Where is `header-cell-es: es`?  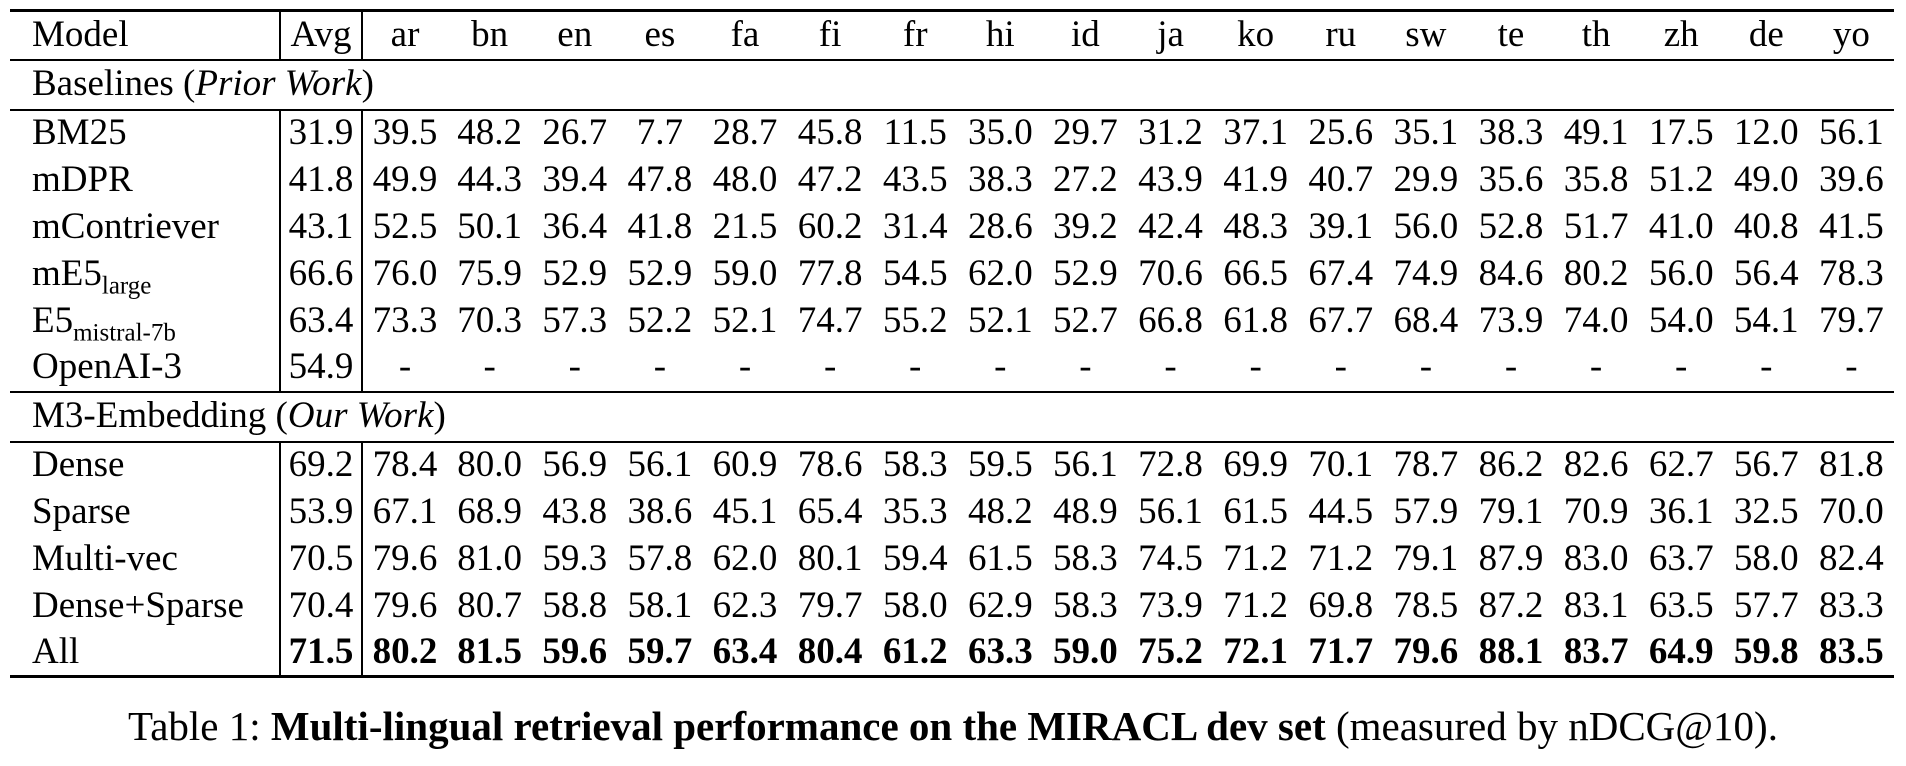 header-cell-es: es is located at coordinates (660, 35).